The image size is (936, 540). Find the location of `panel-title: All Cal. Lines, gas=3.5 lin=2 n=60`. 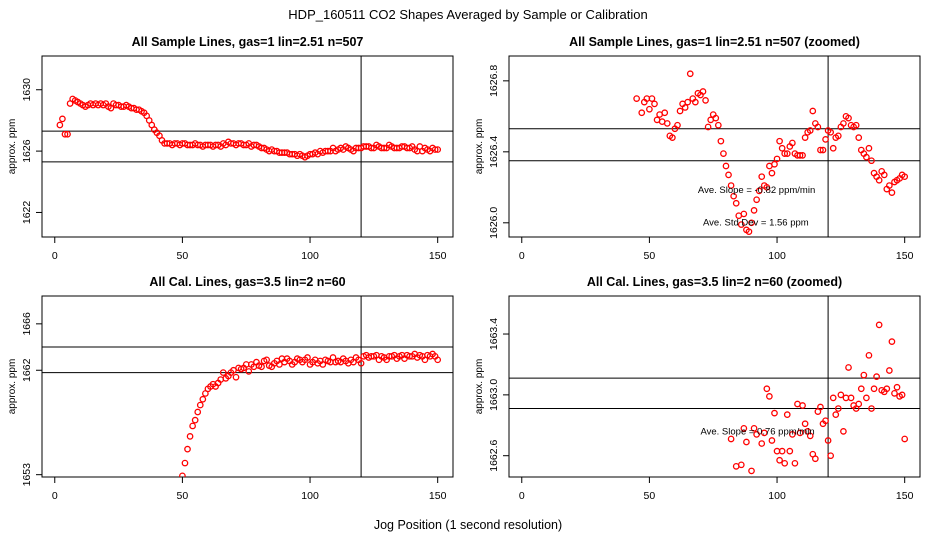

panel-title: All Cal. Lines, gas=3.5 lin=2 n=60 is located at coordinates (247, 282).